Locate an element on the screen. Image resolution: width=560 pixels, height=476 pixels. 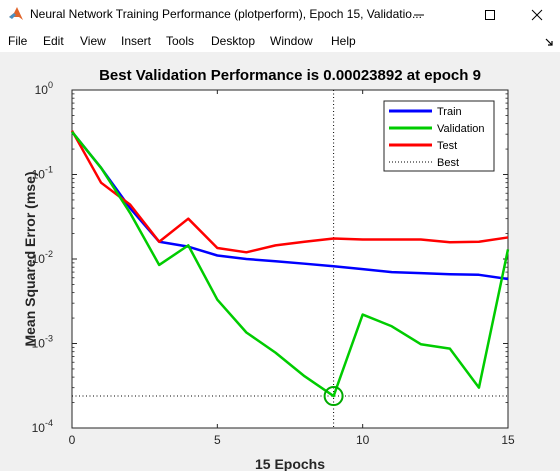
best-point-marker is located at coordinates (333, 396).